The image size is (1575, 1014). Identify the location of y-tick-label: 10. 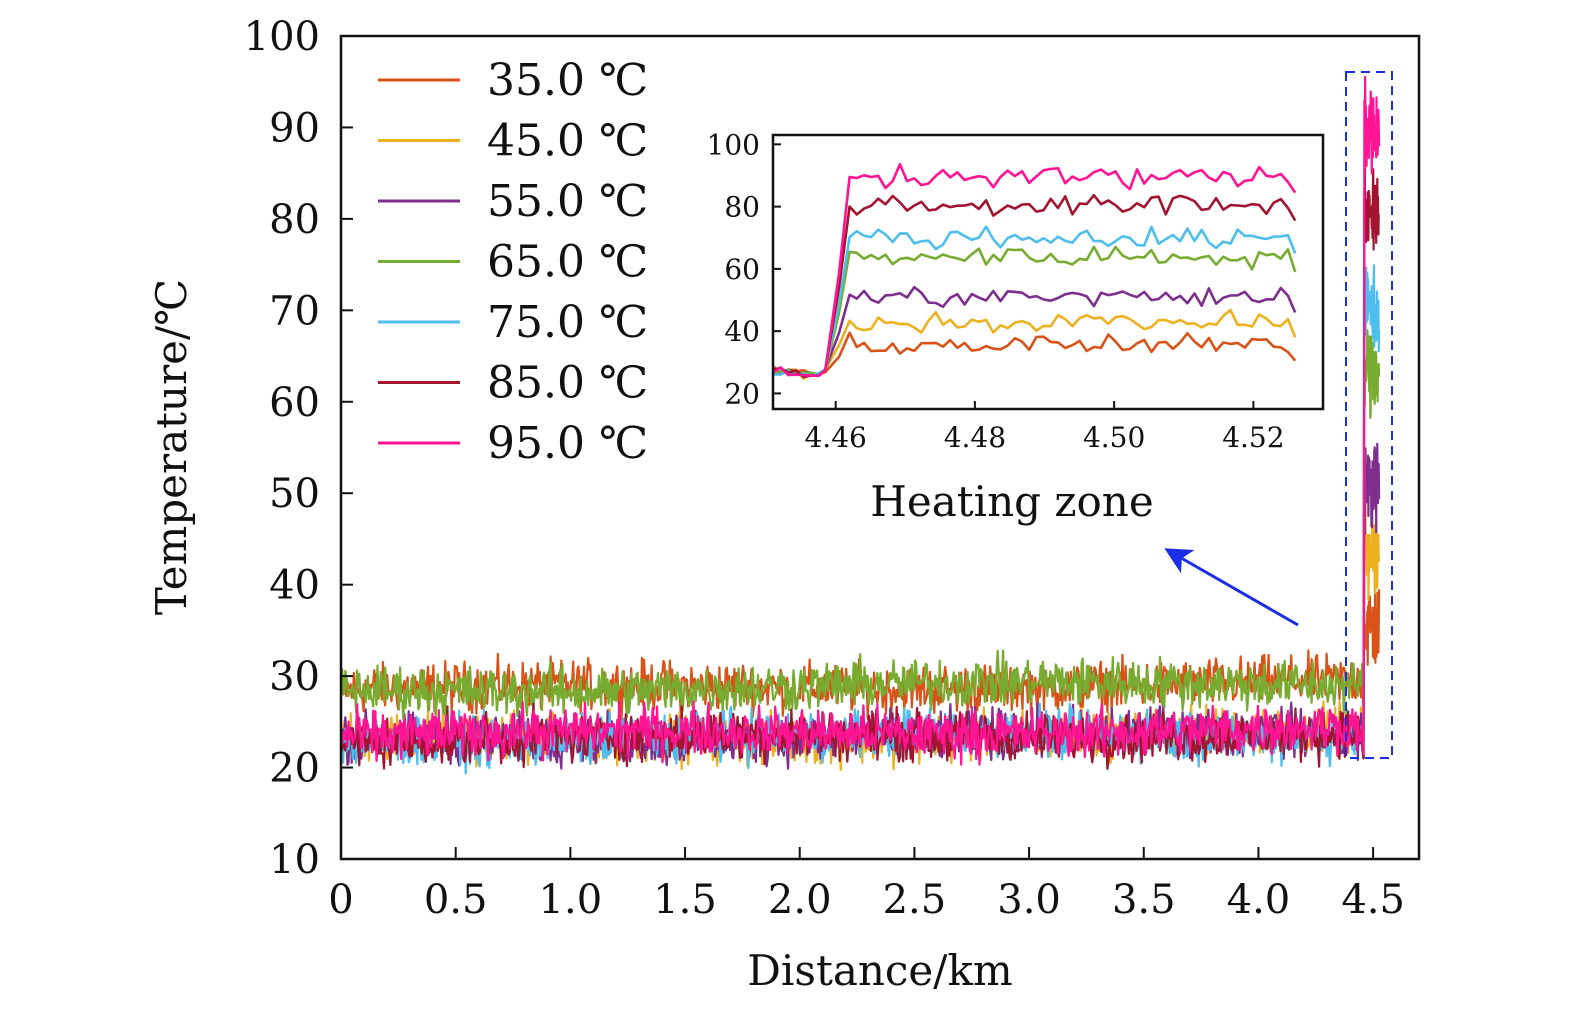
(294, 860).